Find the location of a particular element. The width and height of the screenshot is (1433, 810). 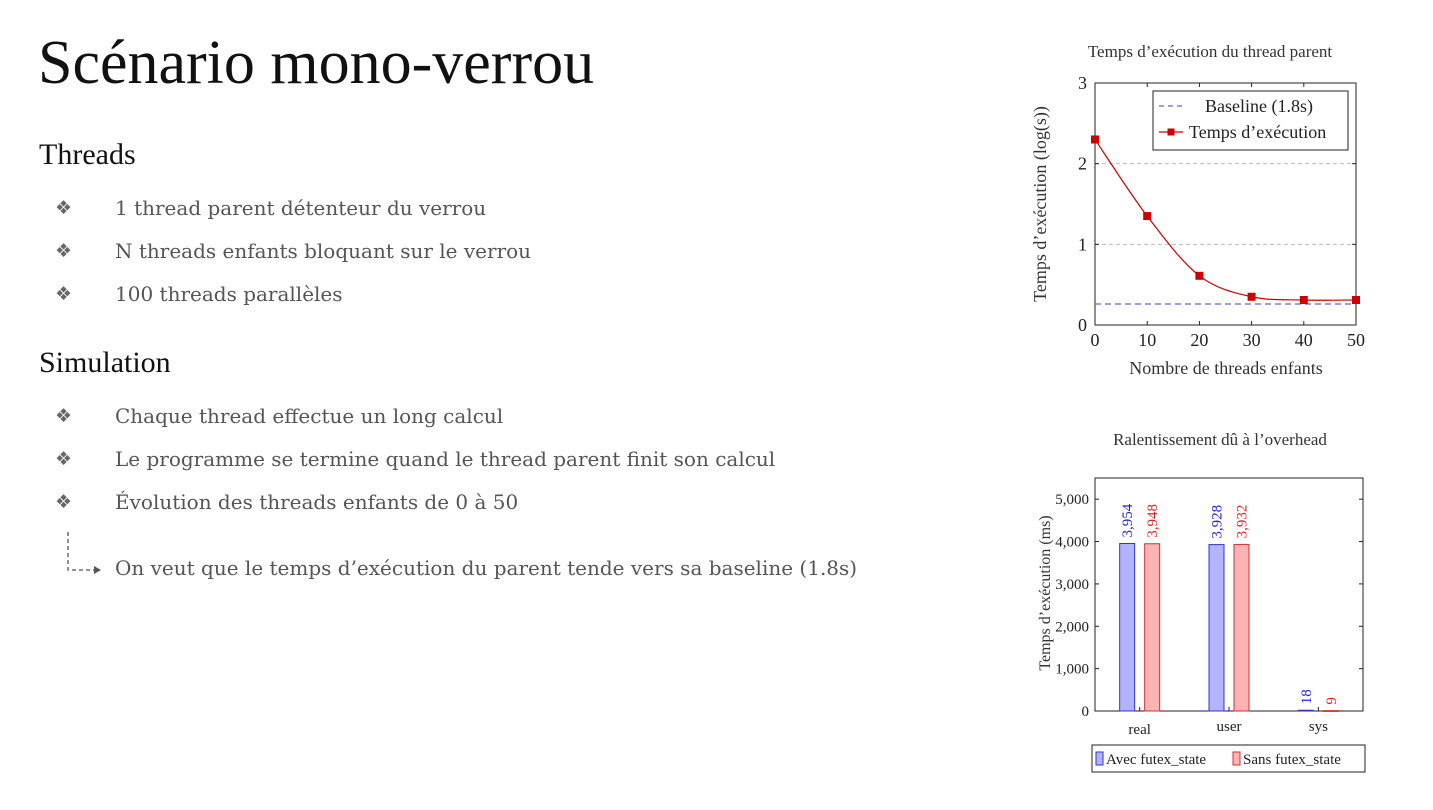

x-tick-label: real is located at coordinates (1139, 730).